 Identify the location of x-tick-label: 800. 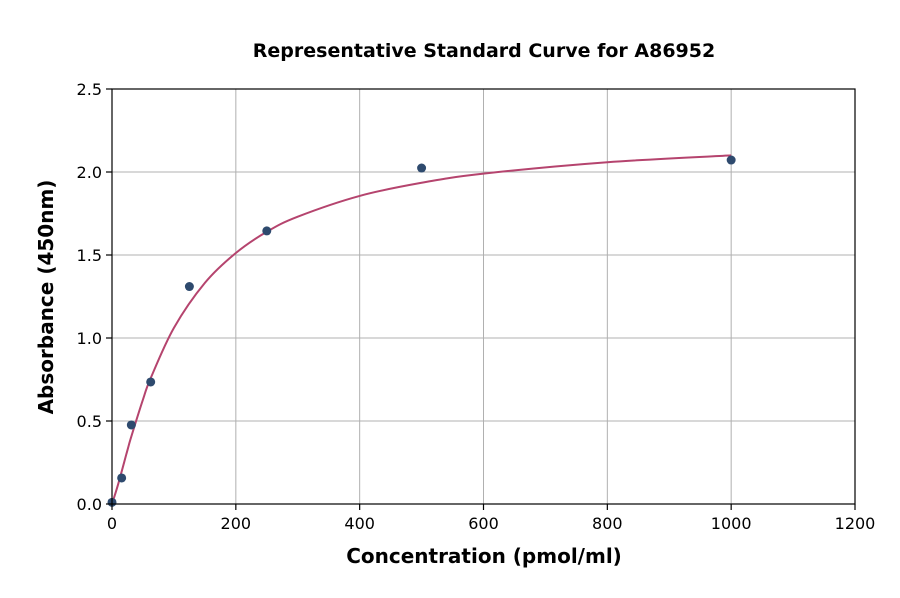
(607, 523).